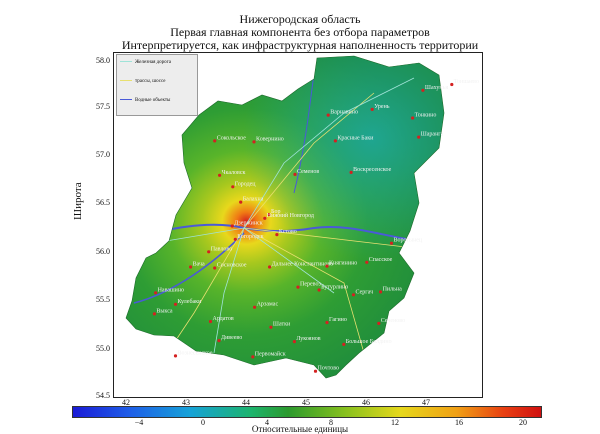 This screenshot has height=434, width=600. What do you see at coordinates (246, 402) in the screenshot?
I see `x-tick: 44` at bounding box center [246, 402].